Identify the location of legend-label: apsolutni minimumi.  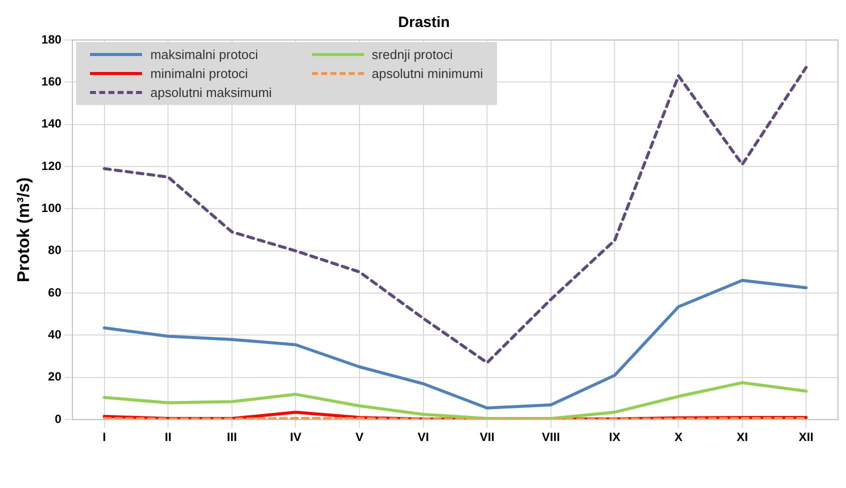
(428, 73).